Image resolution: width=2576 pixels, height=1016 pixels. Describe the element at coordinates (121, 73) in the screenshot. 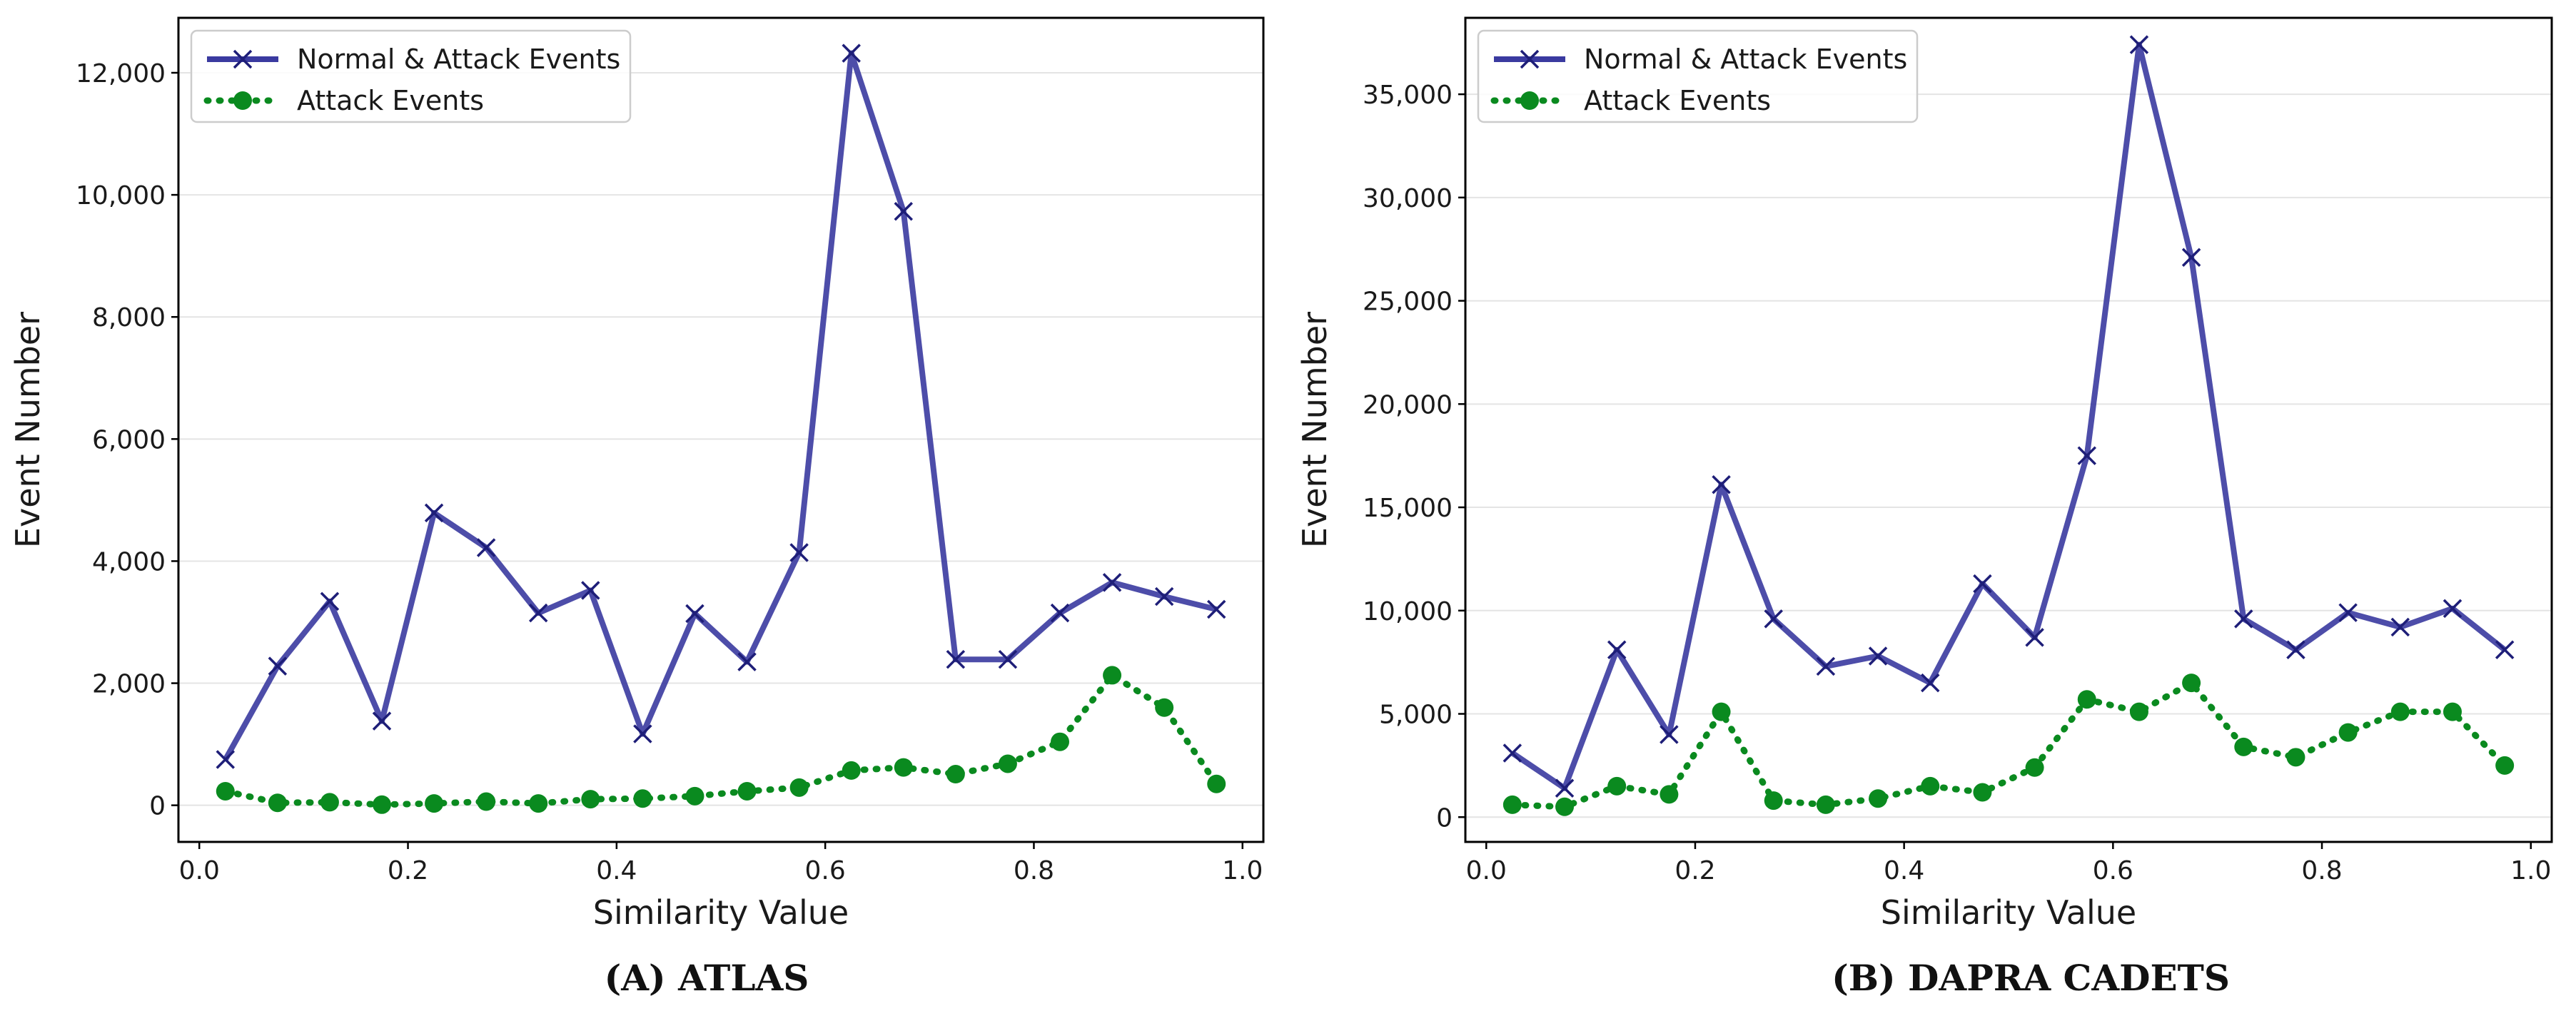

I see `y-tick-label: 12,000` at that location.